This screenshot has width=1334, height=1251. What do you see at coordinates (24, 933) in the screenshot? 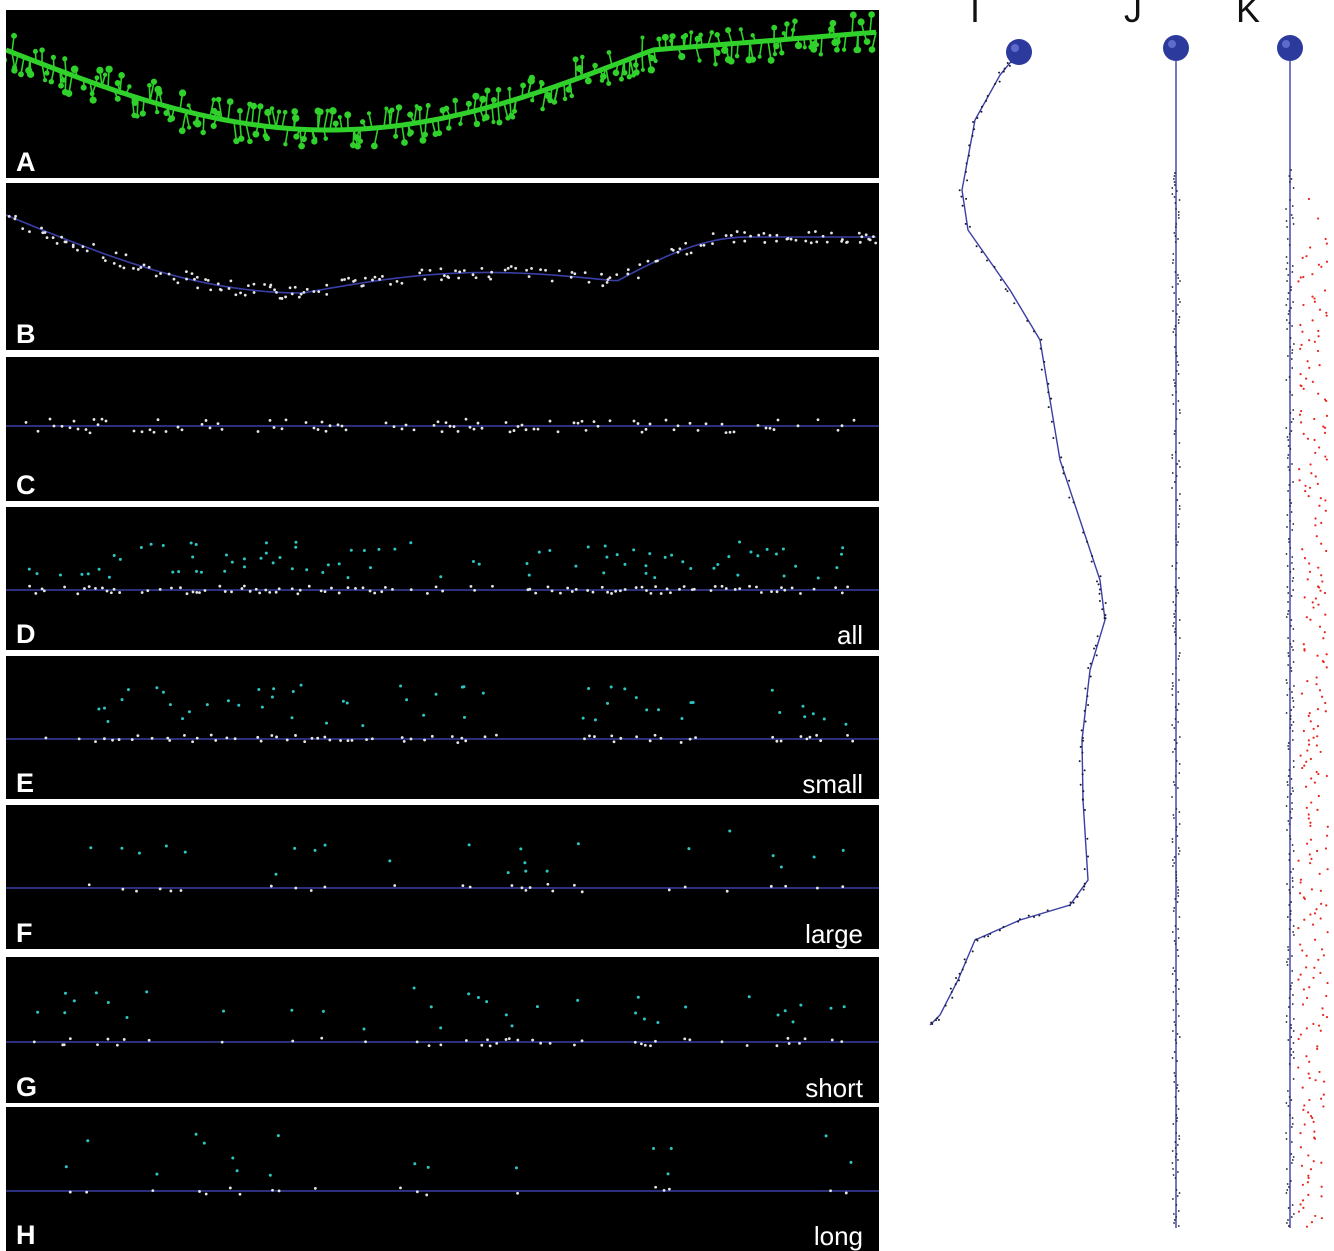
I see `panel-label-f: F` at bounding box center [24, 933].